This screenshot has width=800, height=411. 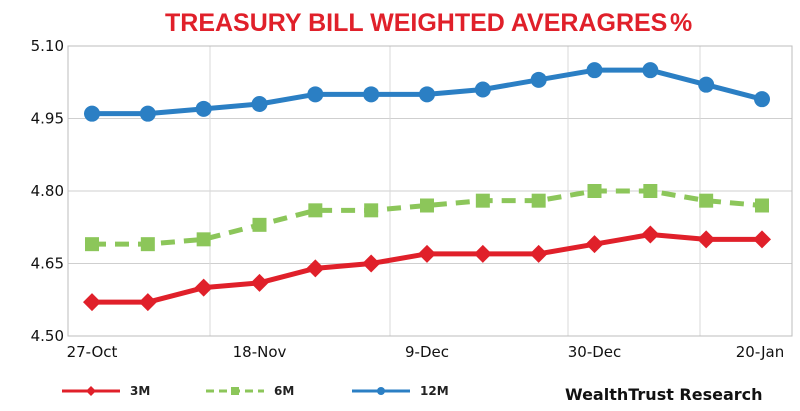 What do you see at coordinates (92, 352) in the screenshot?
I see `x-tick-label: 27-Oct` at bounding box center [92, 352].